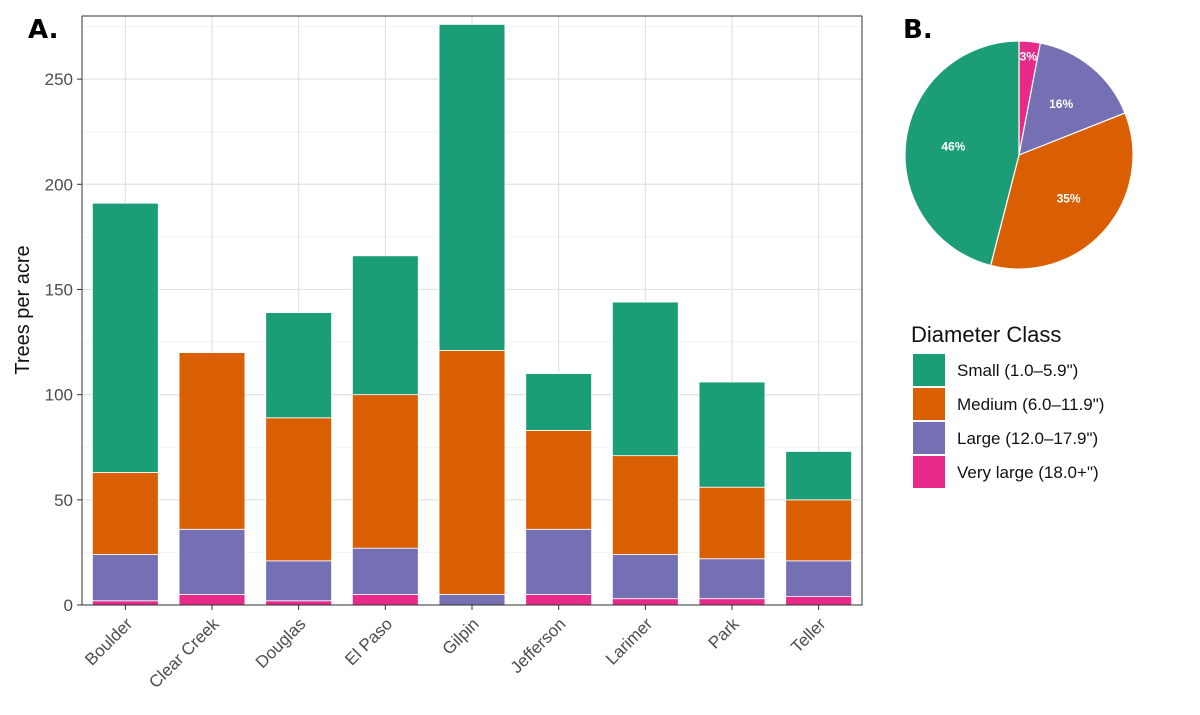  Describe the element at coordinates (472, 472) in the screenshot. I see `bar-segment-gilpin-medium` at that location.